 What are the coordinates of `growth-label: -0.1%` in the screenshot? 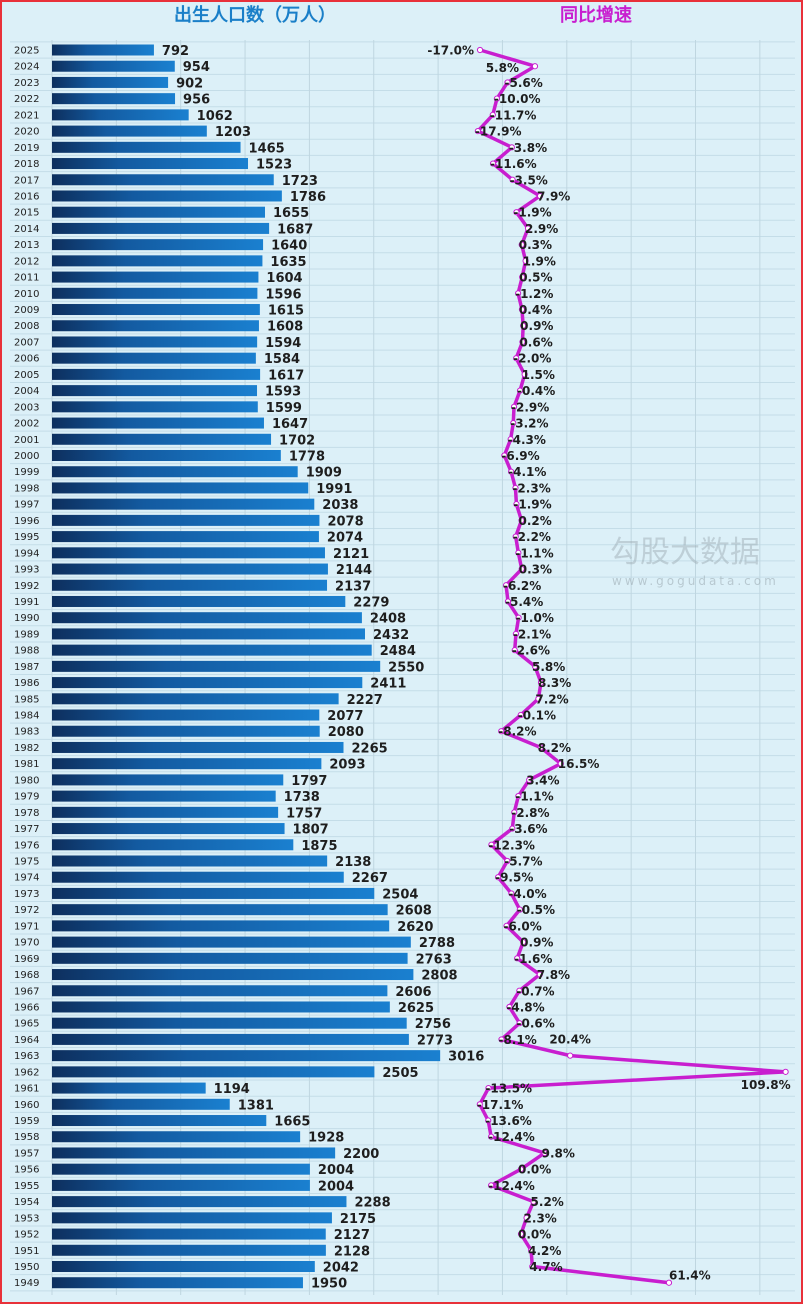 It's located at (537, 716).